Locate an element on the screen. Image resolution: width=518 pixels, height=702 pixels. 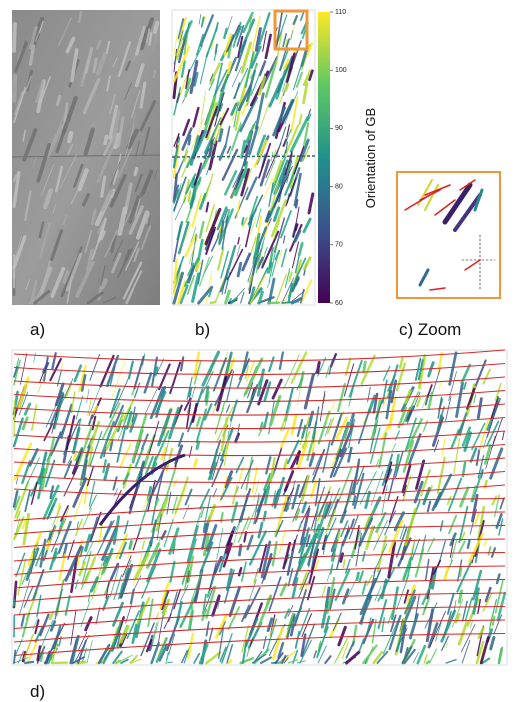
gb-streaks is located at coordinates (243, 158).